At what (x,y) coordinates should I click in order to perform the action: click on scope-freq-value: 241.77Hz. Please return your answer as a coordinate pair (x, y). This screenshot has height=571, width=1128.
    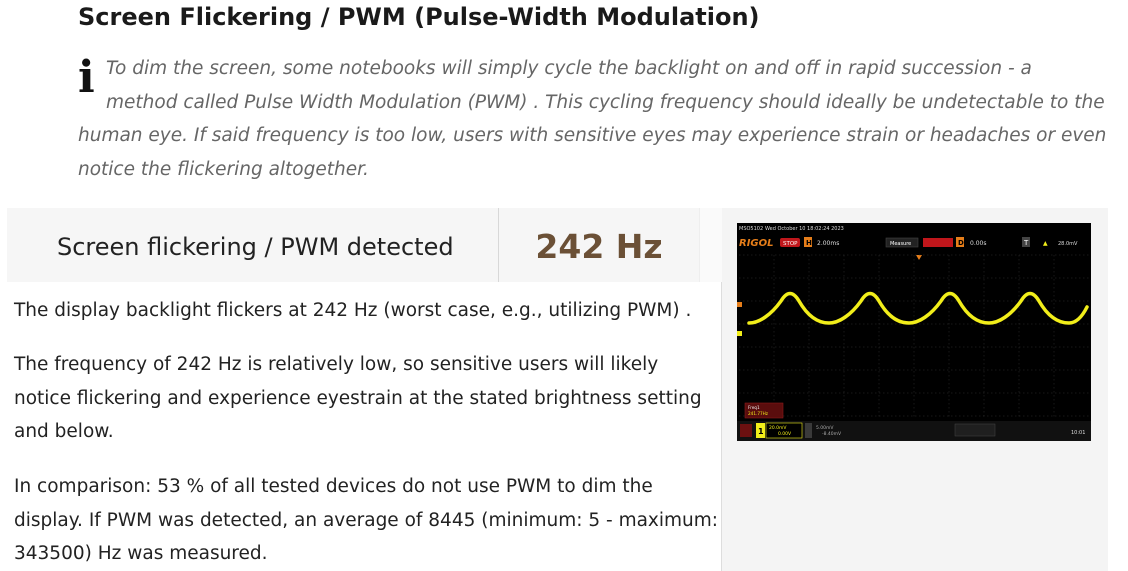
    Looking at the image, I should click on (758, 413).